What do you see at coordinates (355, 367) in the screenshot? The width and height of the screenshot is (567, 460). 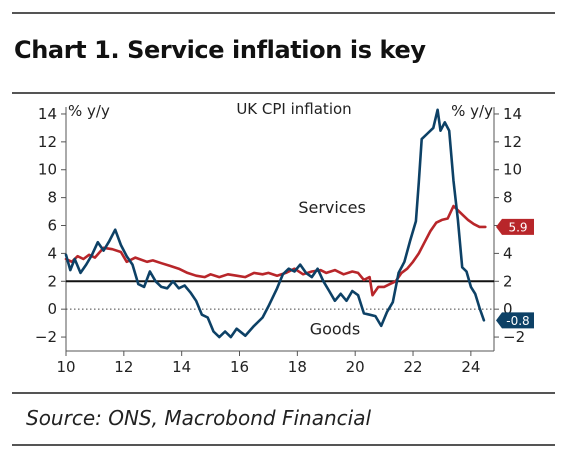 I see `x-tick-label: 20` at bounding box center [355, 367].